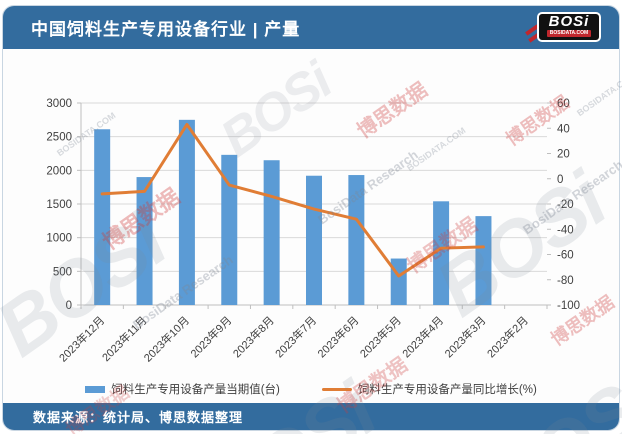  What do you see at coordinates (311, 416) in the screenshot?
I see `footer-bar: 数据来源：统计局、博思数据整理` at bounding box center [311, 416].